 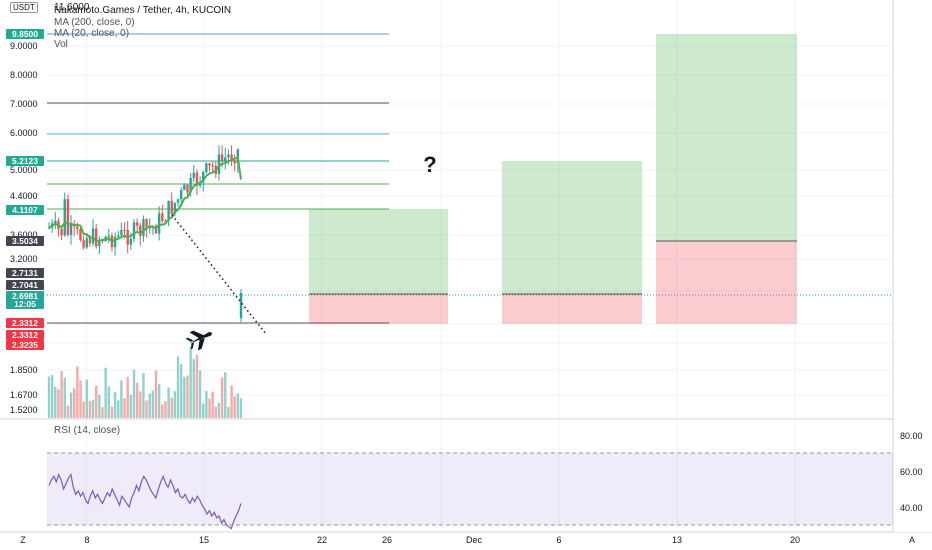 What do you see at coordinates (429, 164) in the screenshot?
I see `question-annotation: ?` at bounding box center [429, 164].